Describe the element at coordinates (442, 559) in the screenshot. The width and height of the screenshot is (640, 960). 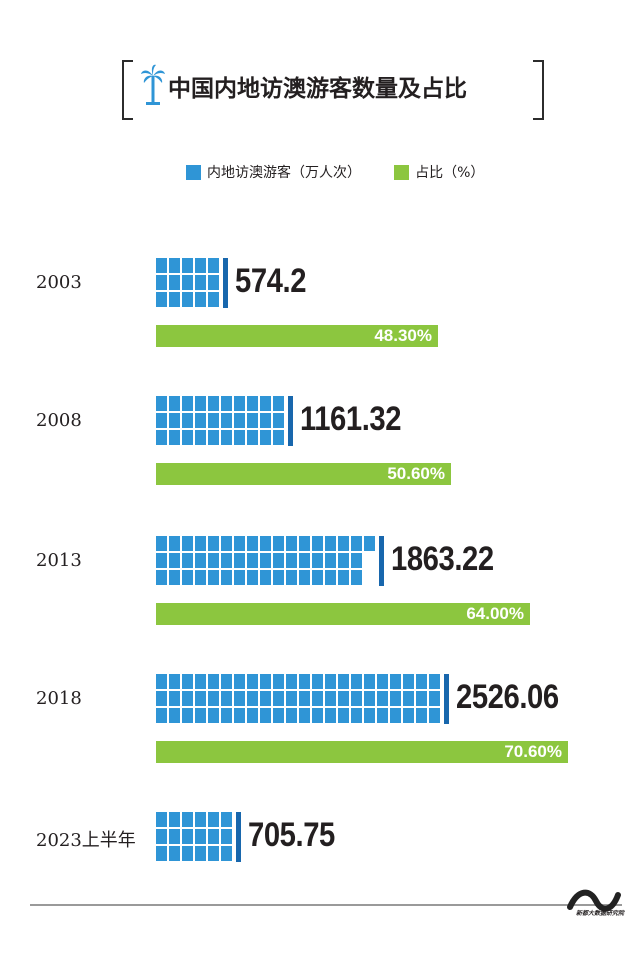
I see `visitor-value-label: 1863.22` at that location.